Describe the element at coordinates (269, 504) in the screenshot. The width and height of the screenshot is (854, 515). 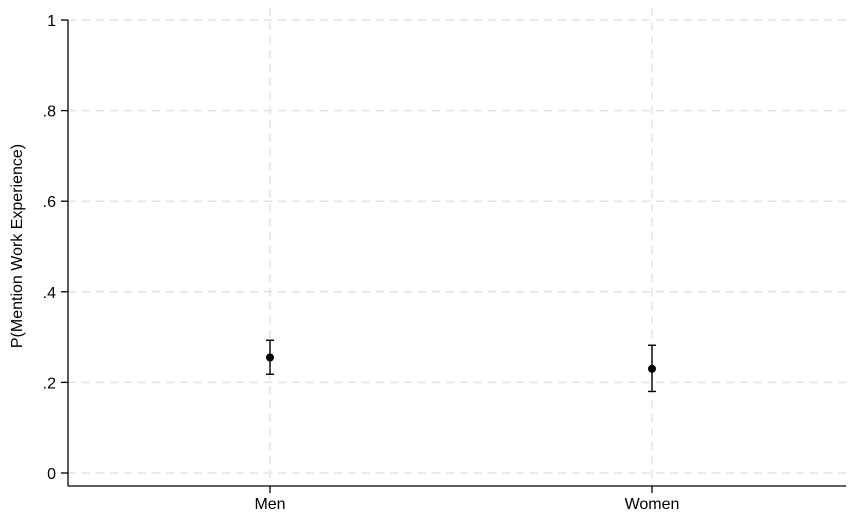
I see `x-tick-label: Men` at that location.